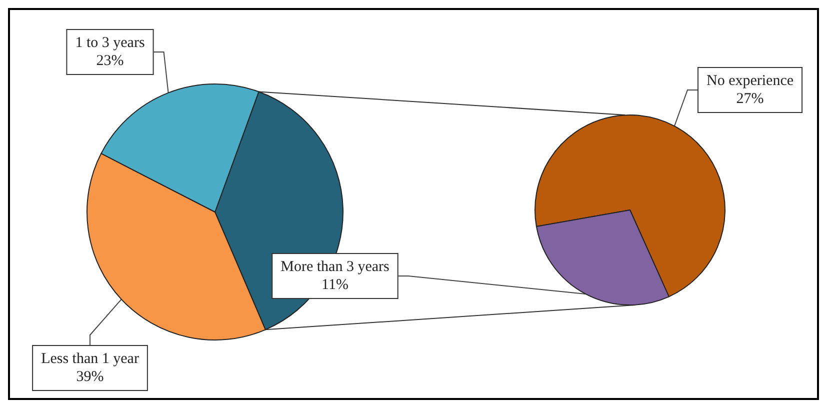 The height and width of the screenshot is (408, 827). I want to click on slice-label: Less than 1 year, so click(90, 359).